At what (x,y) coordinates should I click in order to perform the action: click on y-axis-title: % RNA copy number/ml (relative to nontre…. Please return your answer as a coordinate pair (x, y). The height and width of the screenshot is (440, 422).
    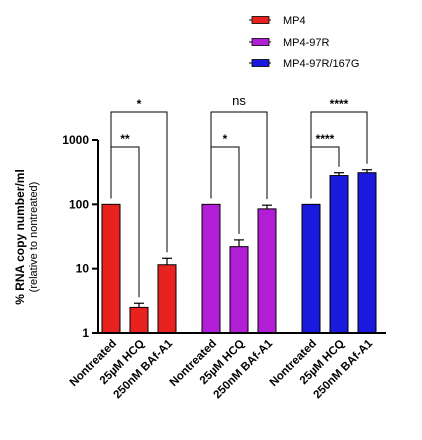
    Looking at the image, I should click on (26, 237).